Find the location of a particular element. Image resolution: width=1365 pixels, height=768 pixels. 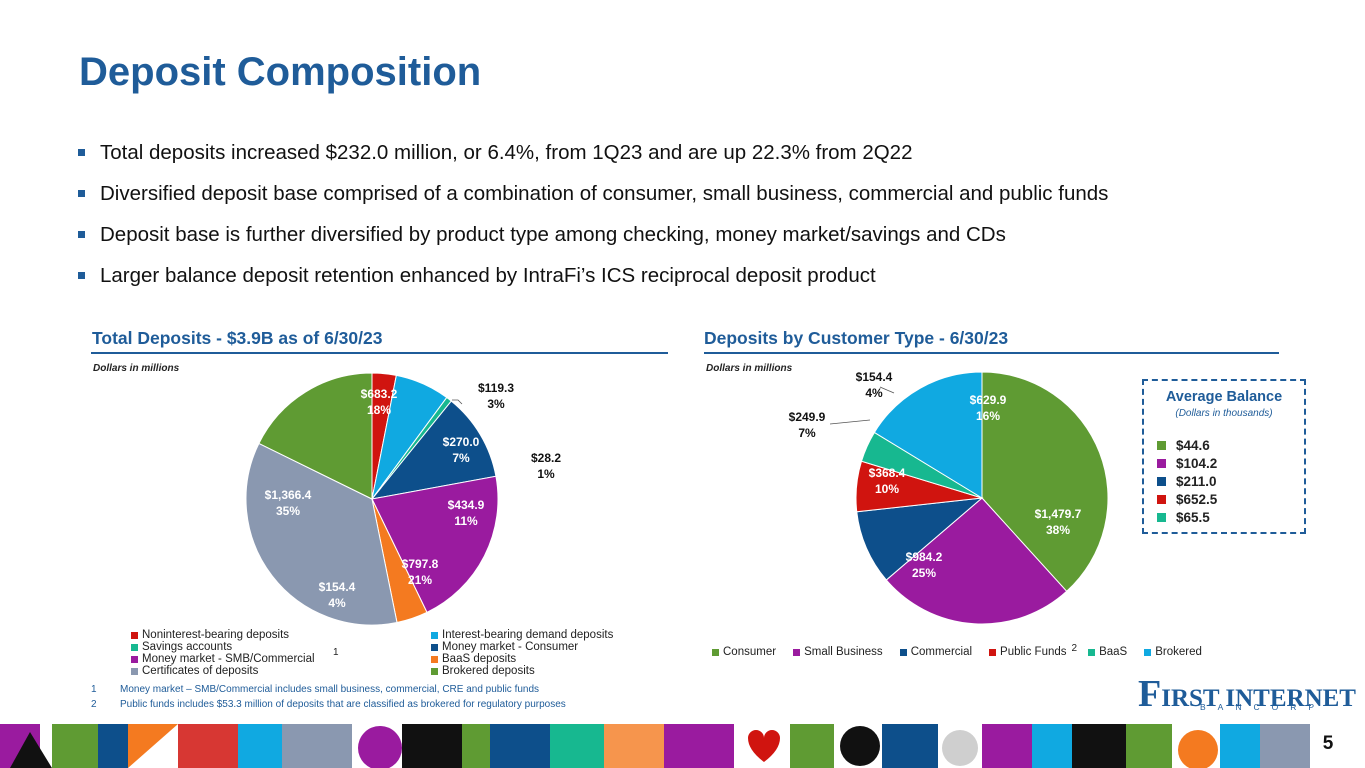

average-balance-value: $104.2 is located at coordinates (1197, 463).